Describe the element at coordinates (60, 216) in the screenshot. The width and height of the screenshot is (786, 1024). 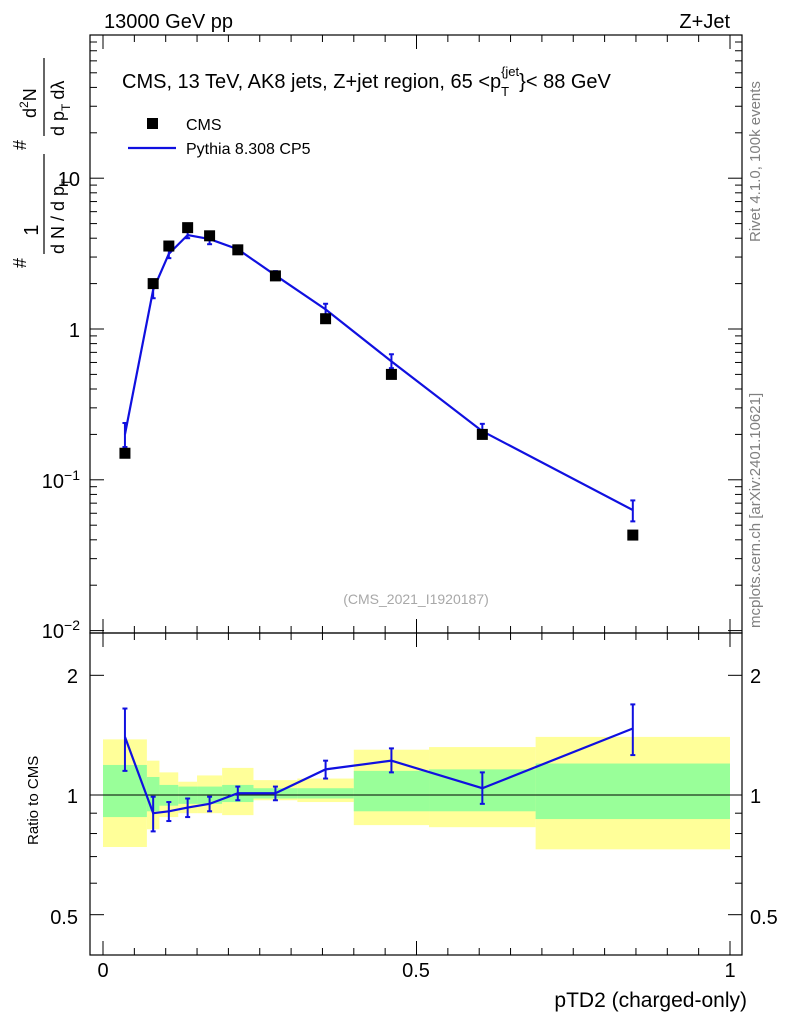
I see `svg-text: d N / d pT` at that location.